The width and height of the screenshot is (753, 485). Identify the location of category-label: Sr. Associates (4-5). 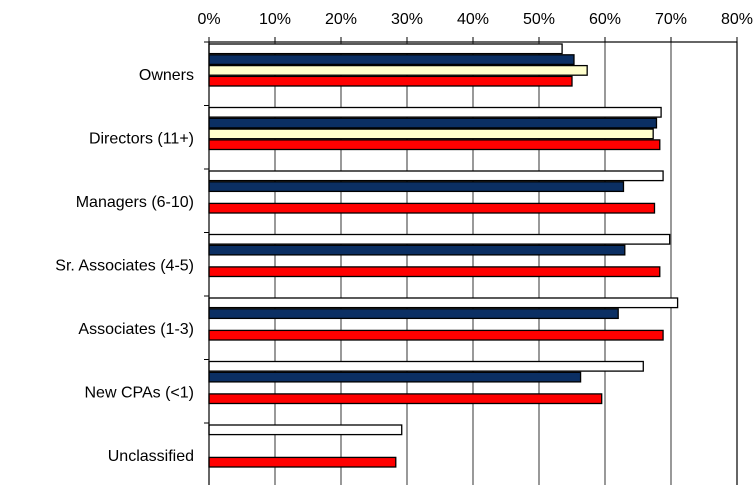
(124, 265).